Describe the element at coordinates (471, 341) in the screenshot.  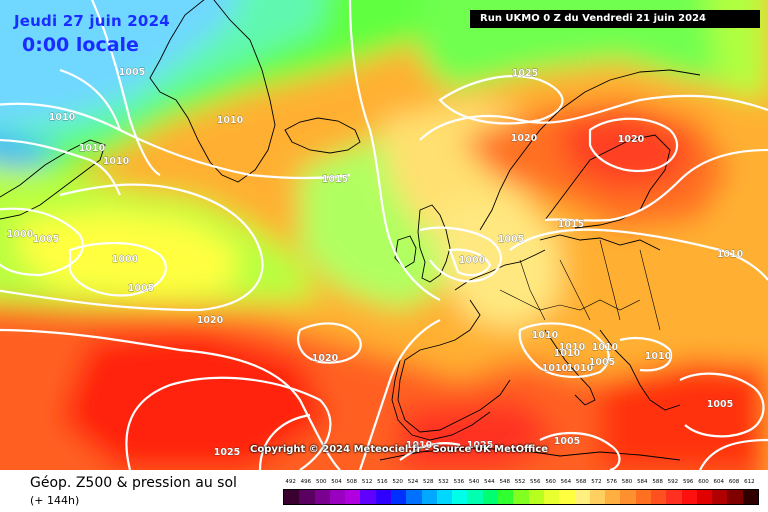
I see `europe-coast` at that location.